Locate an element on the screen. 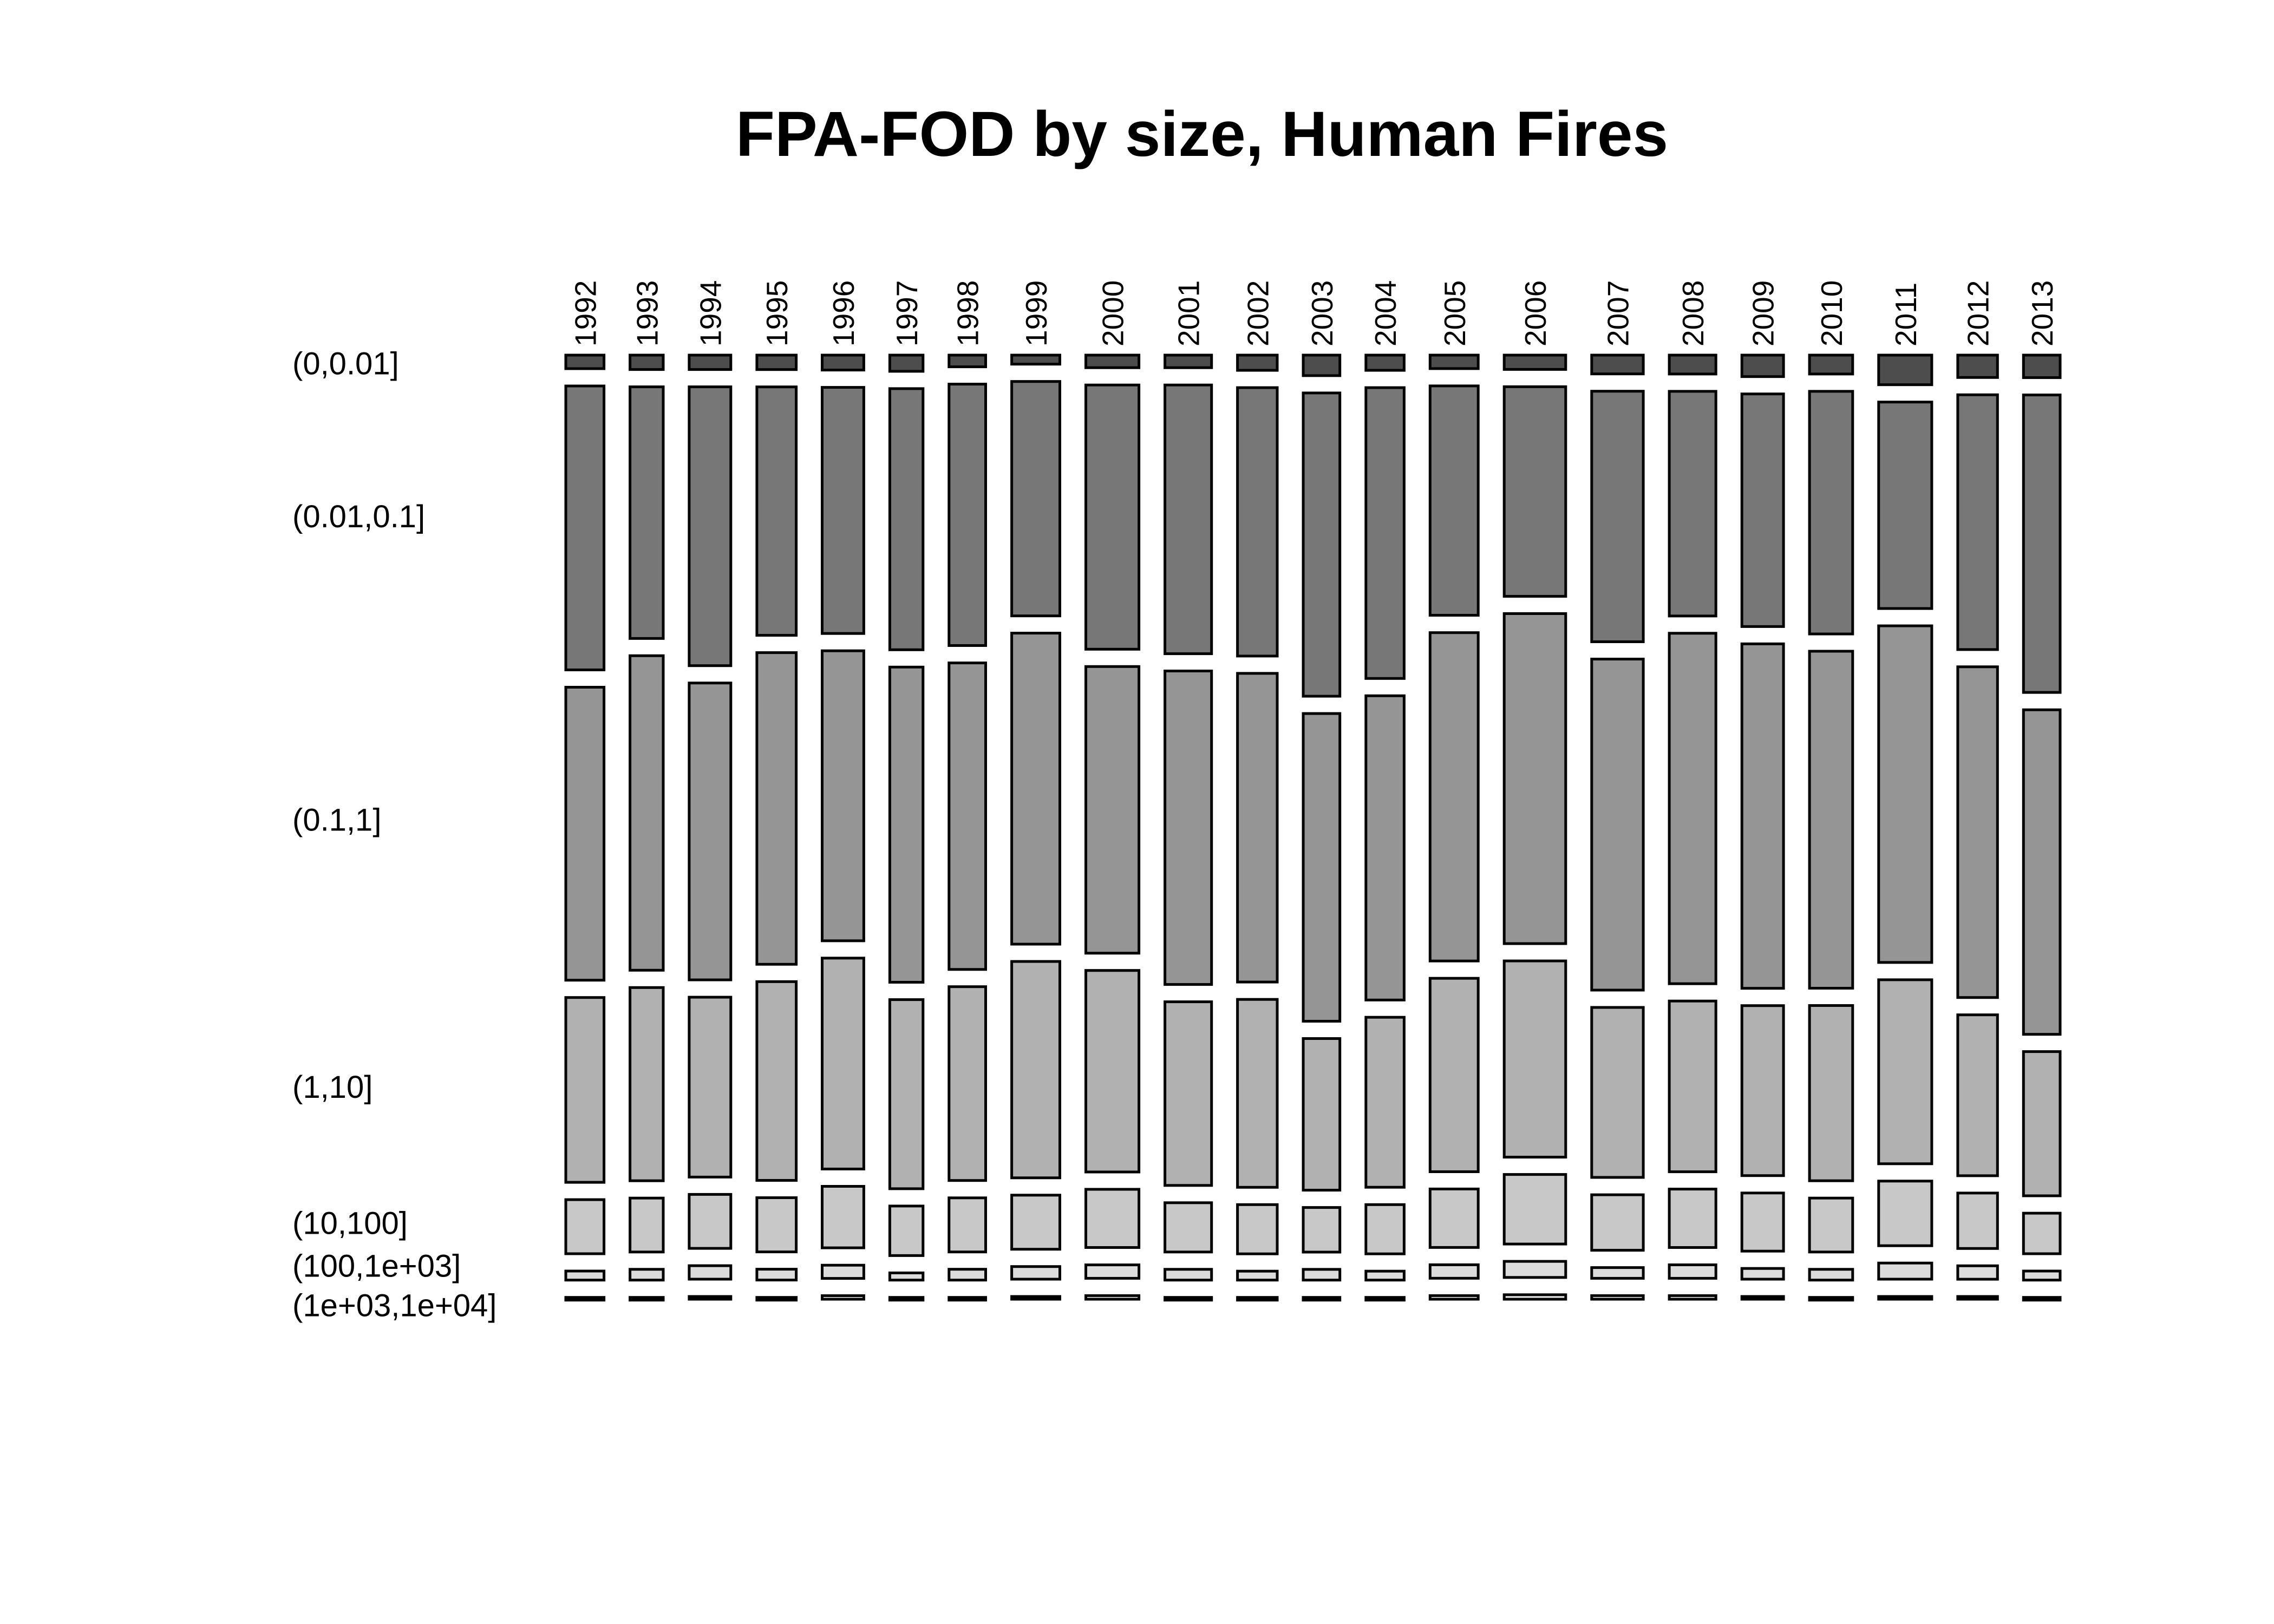 The width and height of the screenshot is (2274, 1624). column-label-2010: 2010 is located at coordinates (1832, 313).